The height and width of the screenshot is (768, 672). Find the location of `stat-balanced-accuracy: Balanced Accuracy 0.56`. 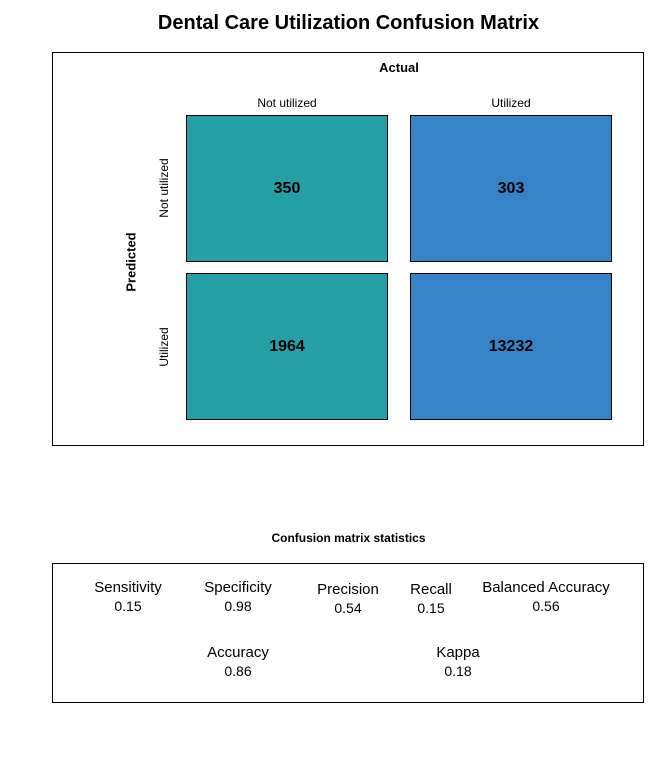

stat-balanced-accuracy: Balanced Accuracy 0.56 is located at coordinates (546, 596).